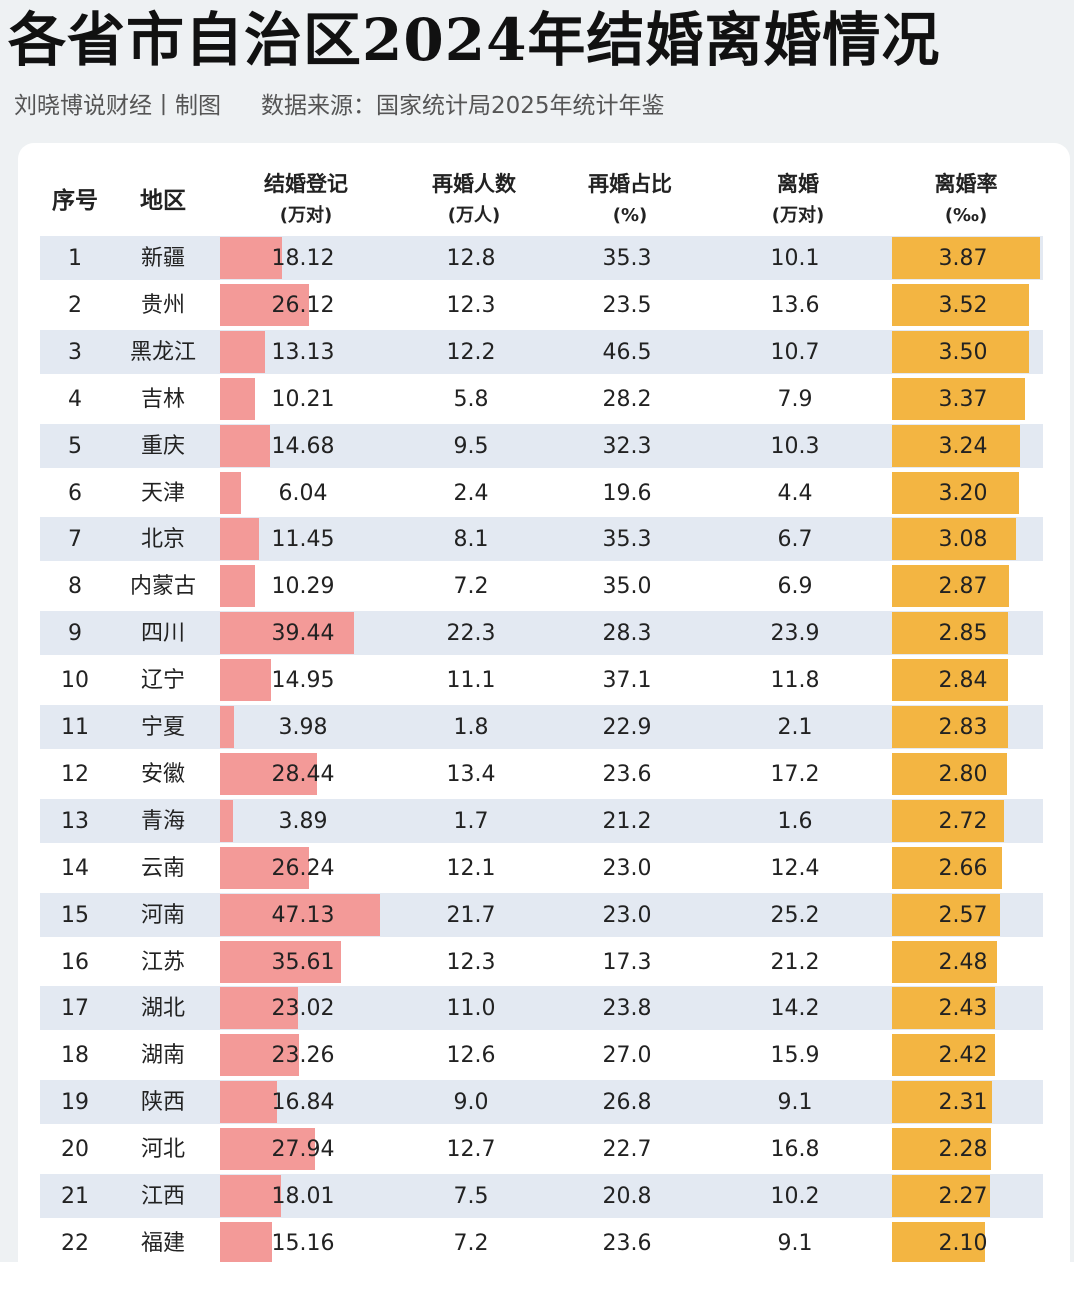 The height and width of the screenshot is (1296, 1074). I want to click on remarry-cell: 2.4, so click(471, 493).